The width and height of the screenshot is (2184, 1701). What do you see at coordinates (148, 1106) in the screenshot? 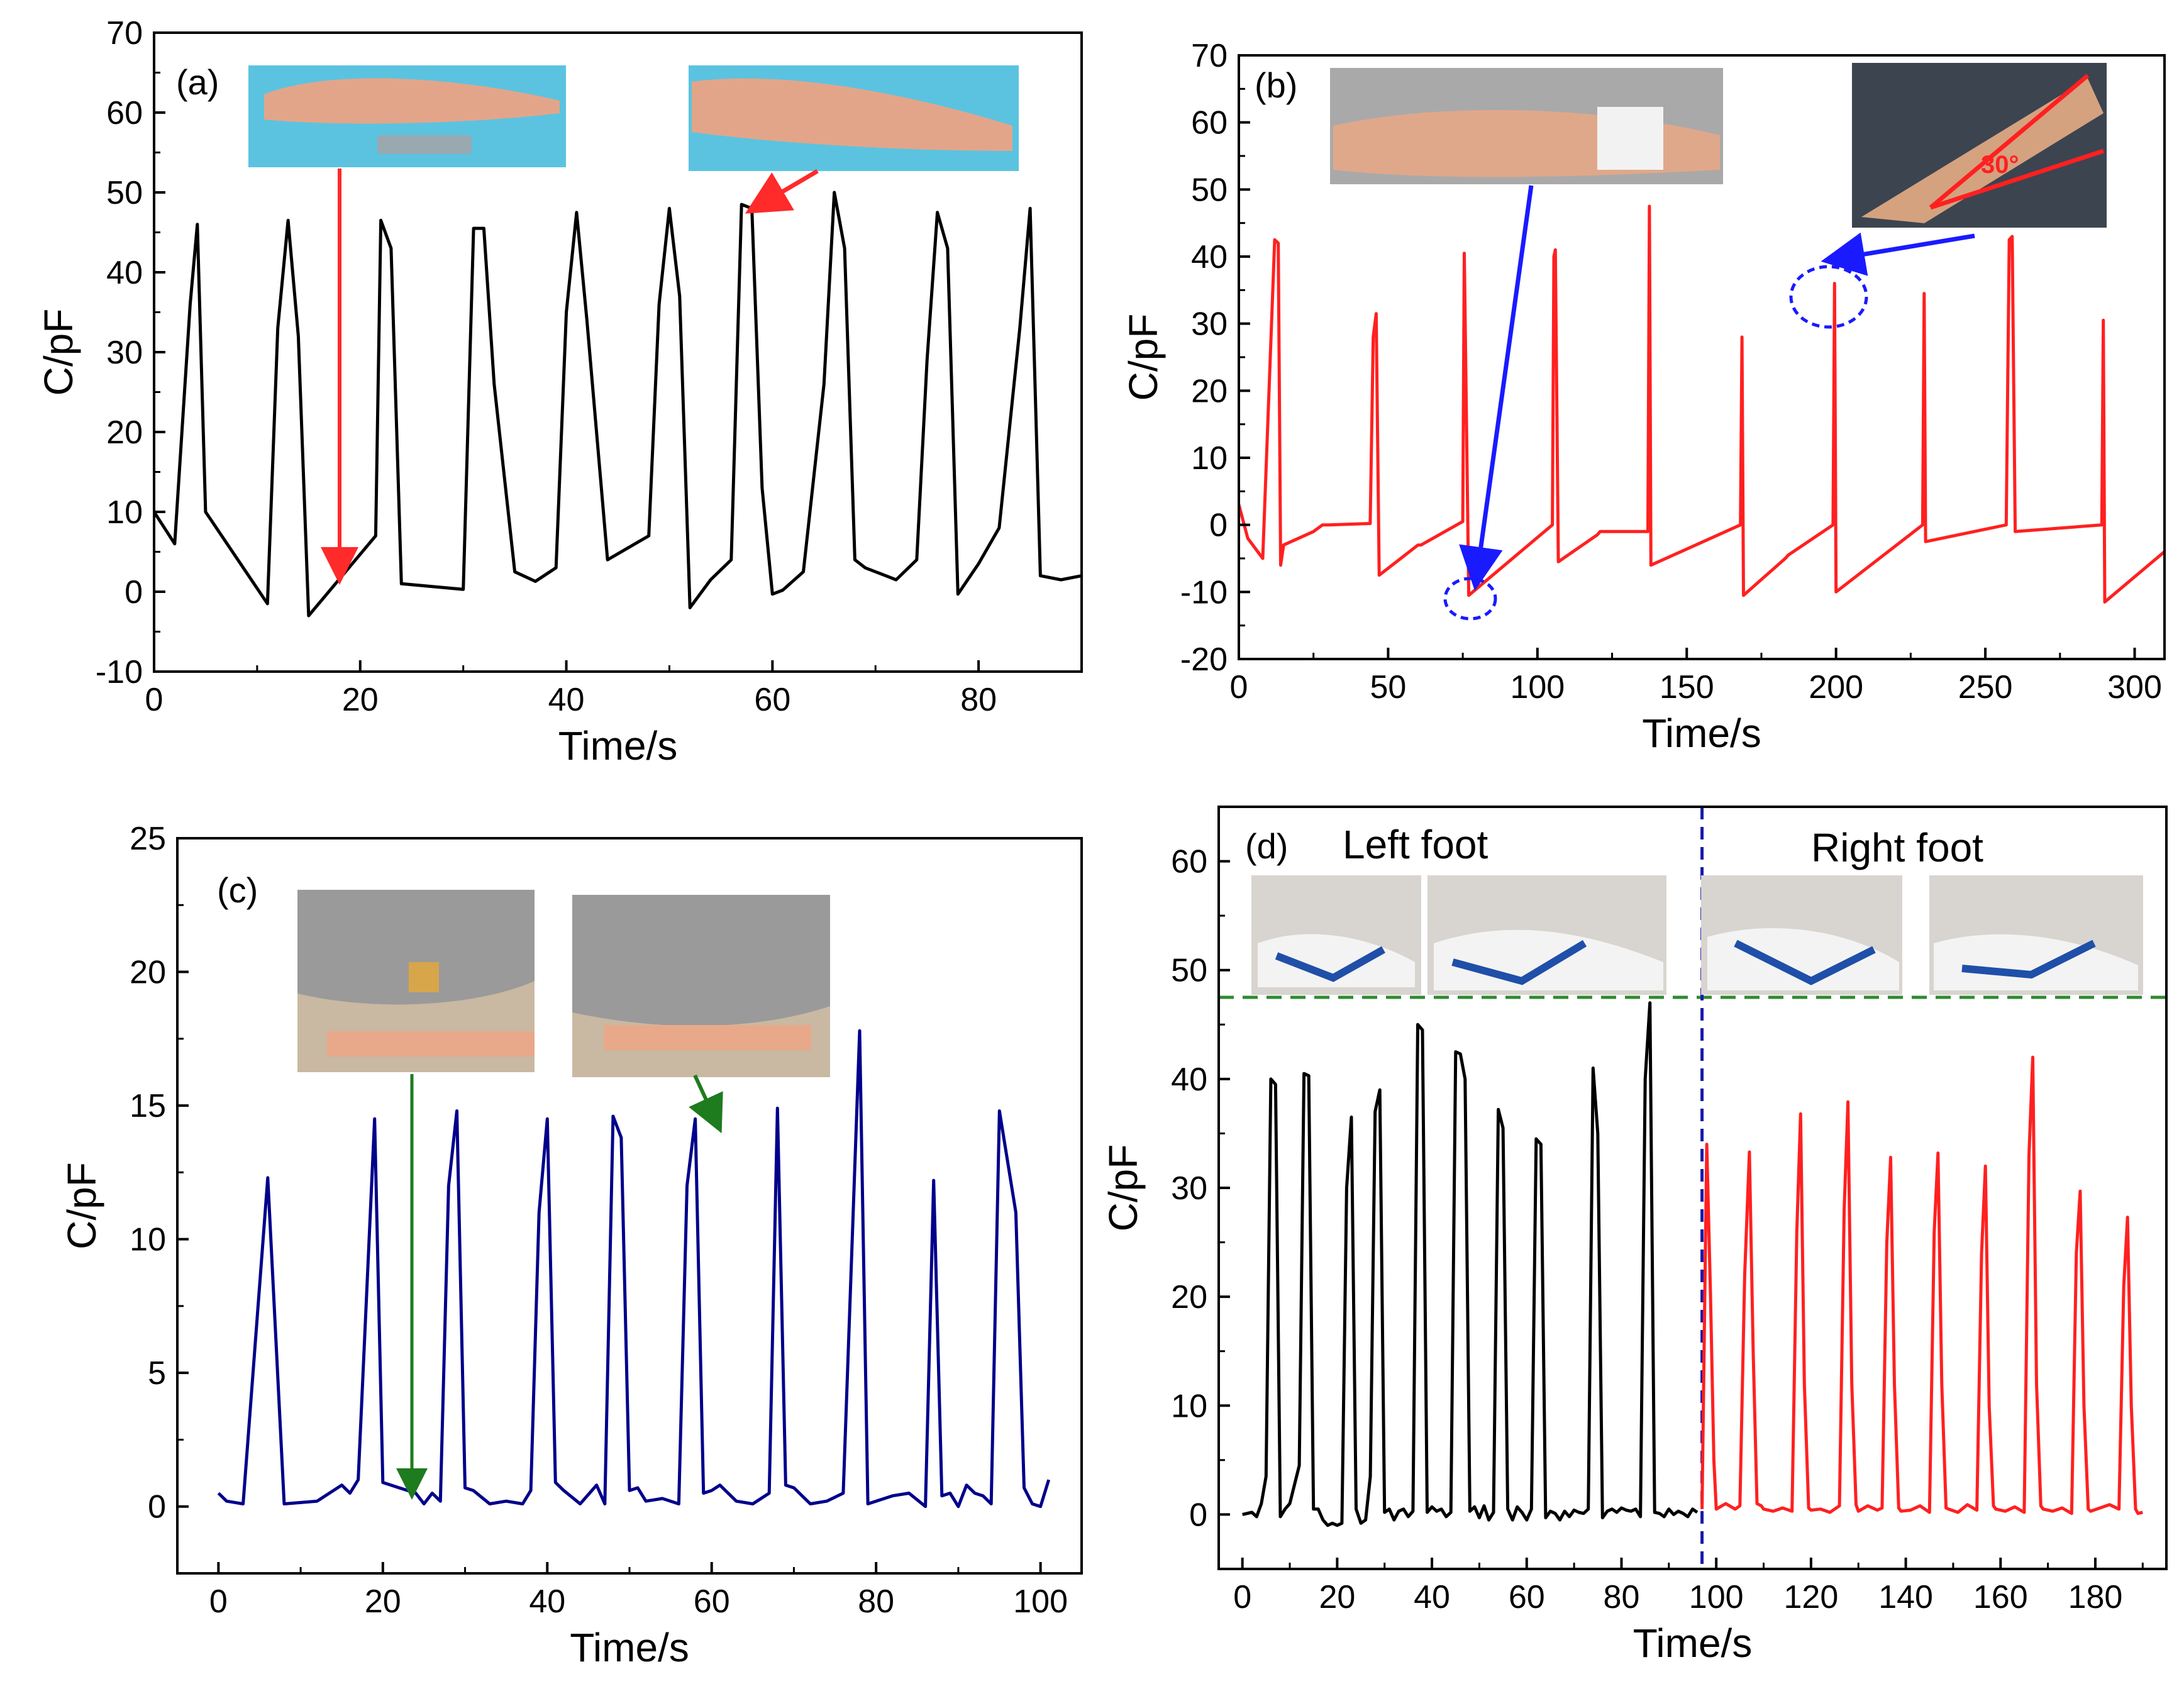
I see `y-tick-label: 15` at bounding box center [148, 1106].